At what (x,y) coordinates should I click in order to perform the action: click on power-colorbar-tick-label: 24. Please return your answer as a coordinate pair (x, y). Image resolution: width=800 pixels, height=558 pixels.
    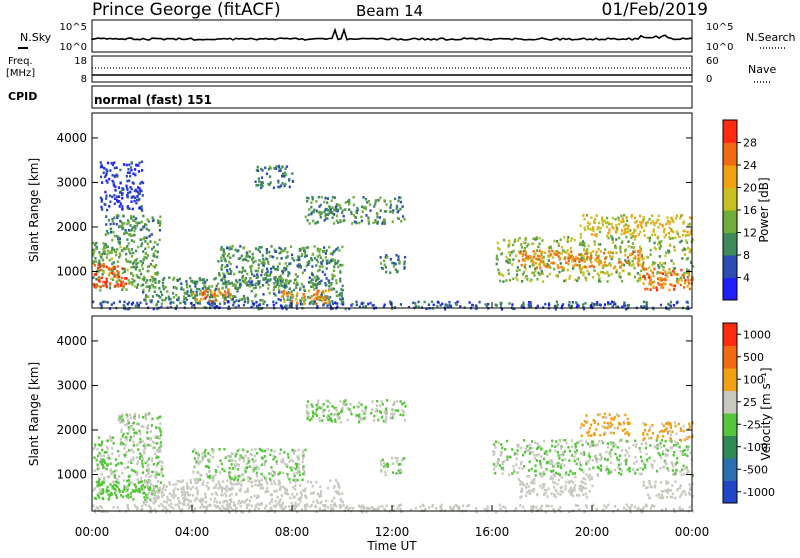
    Looking at the image, I should click on (750, 165).